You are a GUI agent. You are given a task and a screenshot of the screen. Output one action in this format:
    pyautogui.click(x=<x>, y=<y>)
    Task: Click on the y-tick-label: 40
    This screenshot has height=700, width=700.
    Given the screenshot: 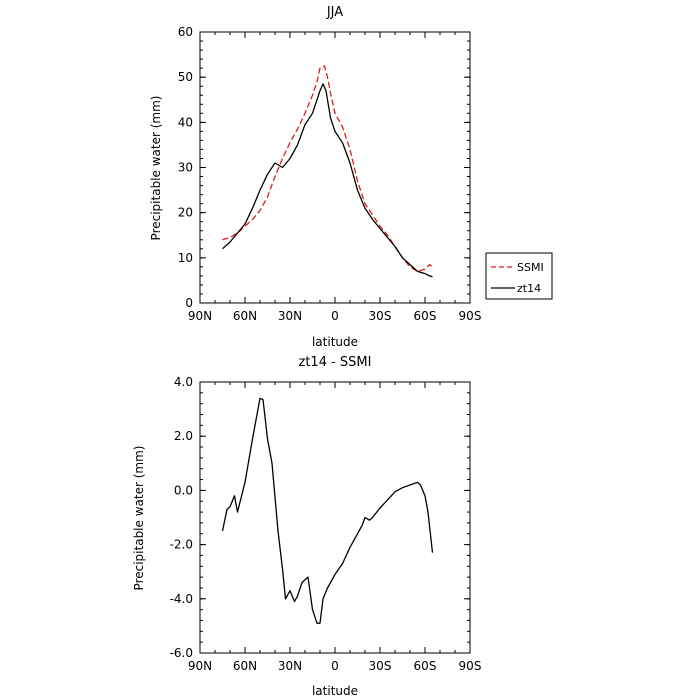 What is the action you would take?
    pyautogui.click(x=185, y=122)
    